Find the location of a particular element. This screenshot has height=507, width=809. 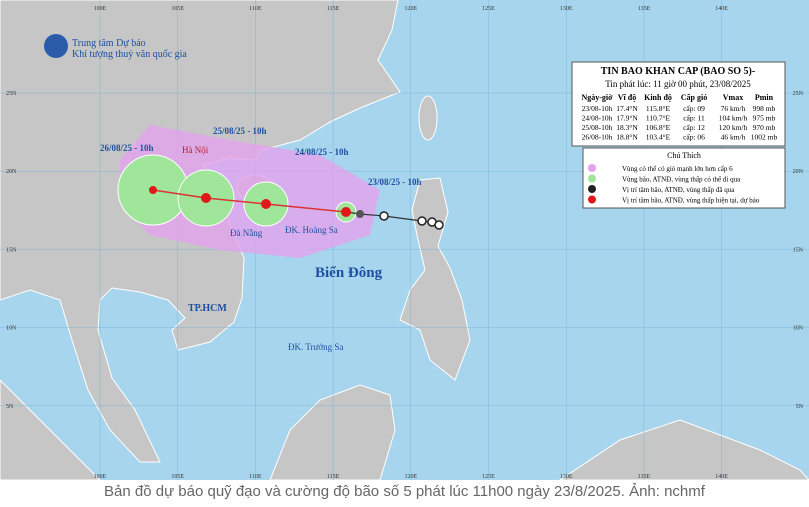

new-guinea is located at coordinates (684, 449).